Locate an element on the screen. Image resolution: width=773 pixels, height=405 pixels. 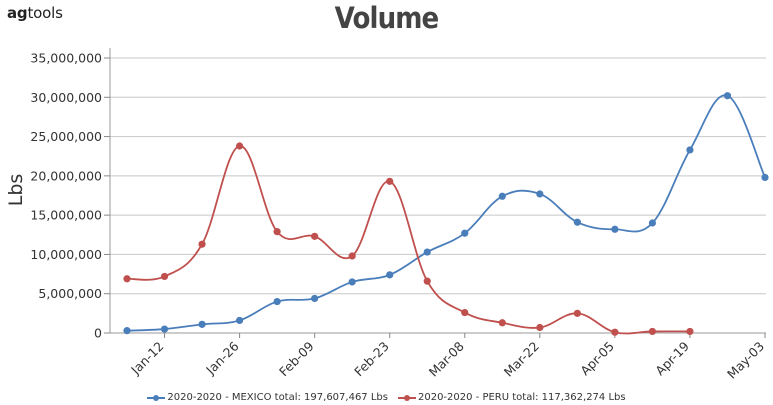
brand-logo: agtools is located at coordinates (35, 13).